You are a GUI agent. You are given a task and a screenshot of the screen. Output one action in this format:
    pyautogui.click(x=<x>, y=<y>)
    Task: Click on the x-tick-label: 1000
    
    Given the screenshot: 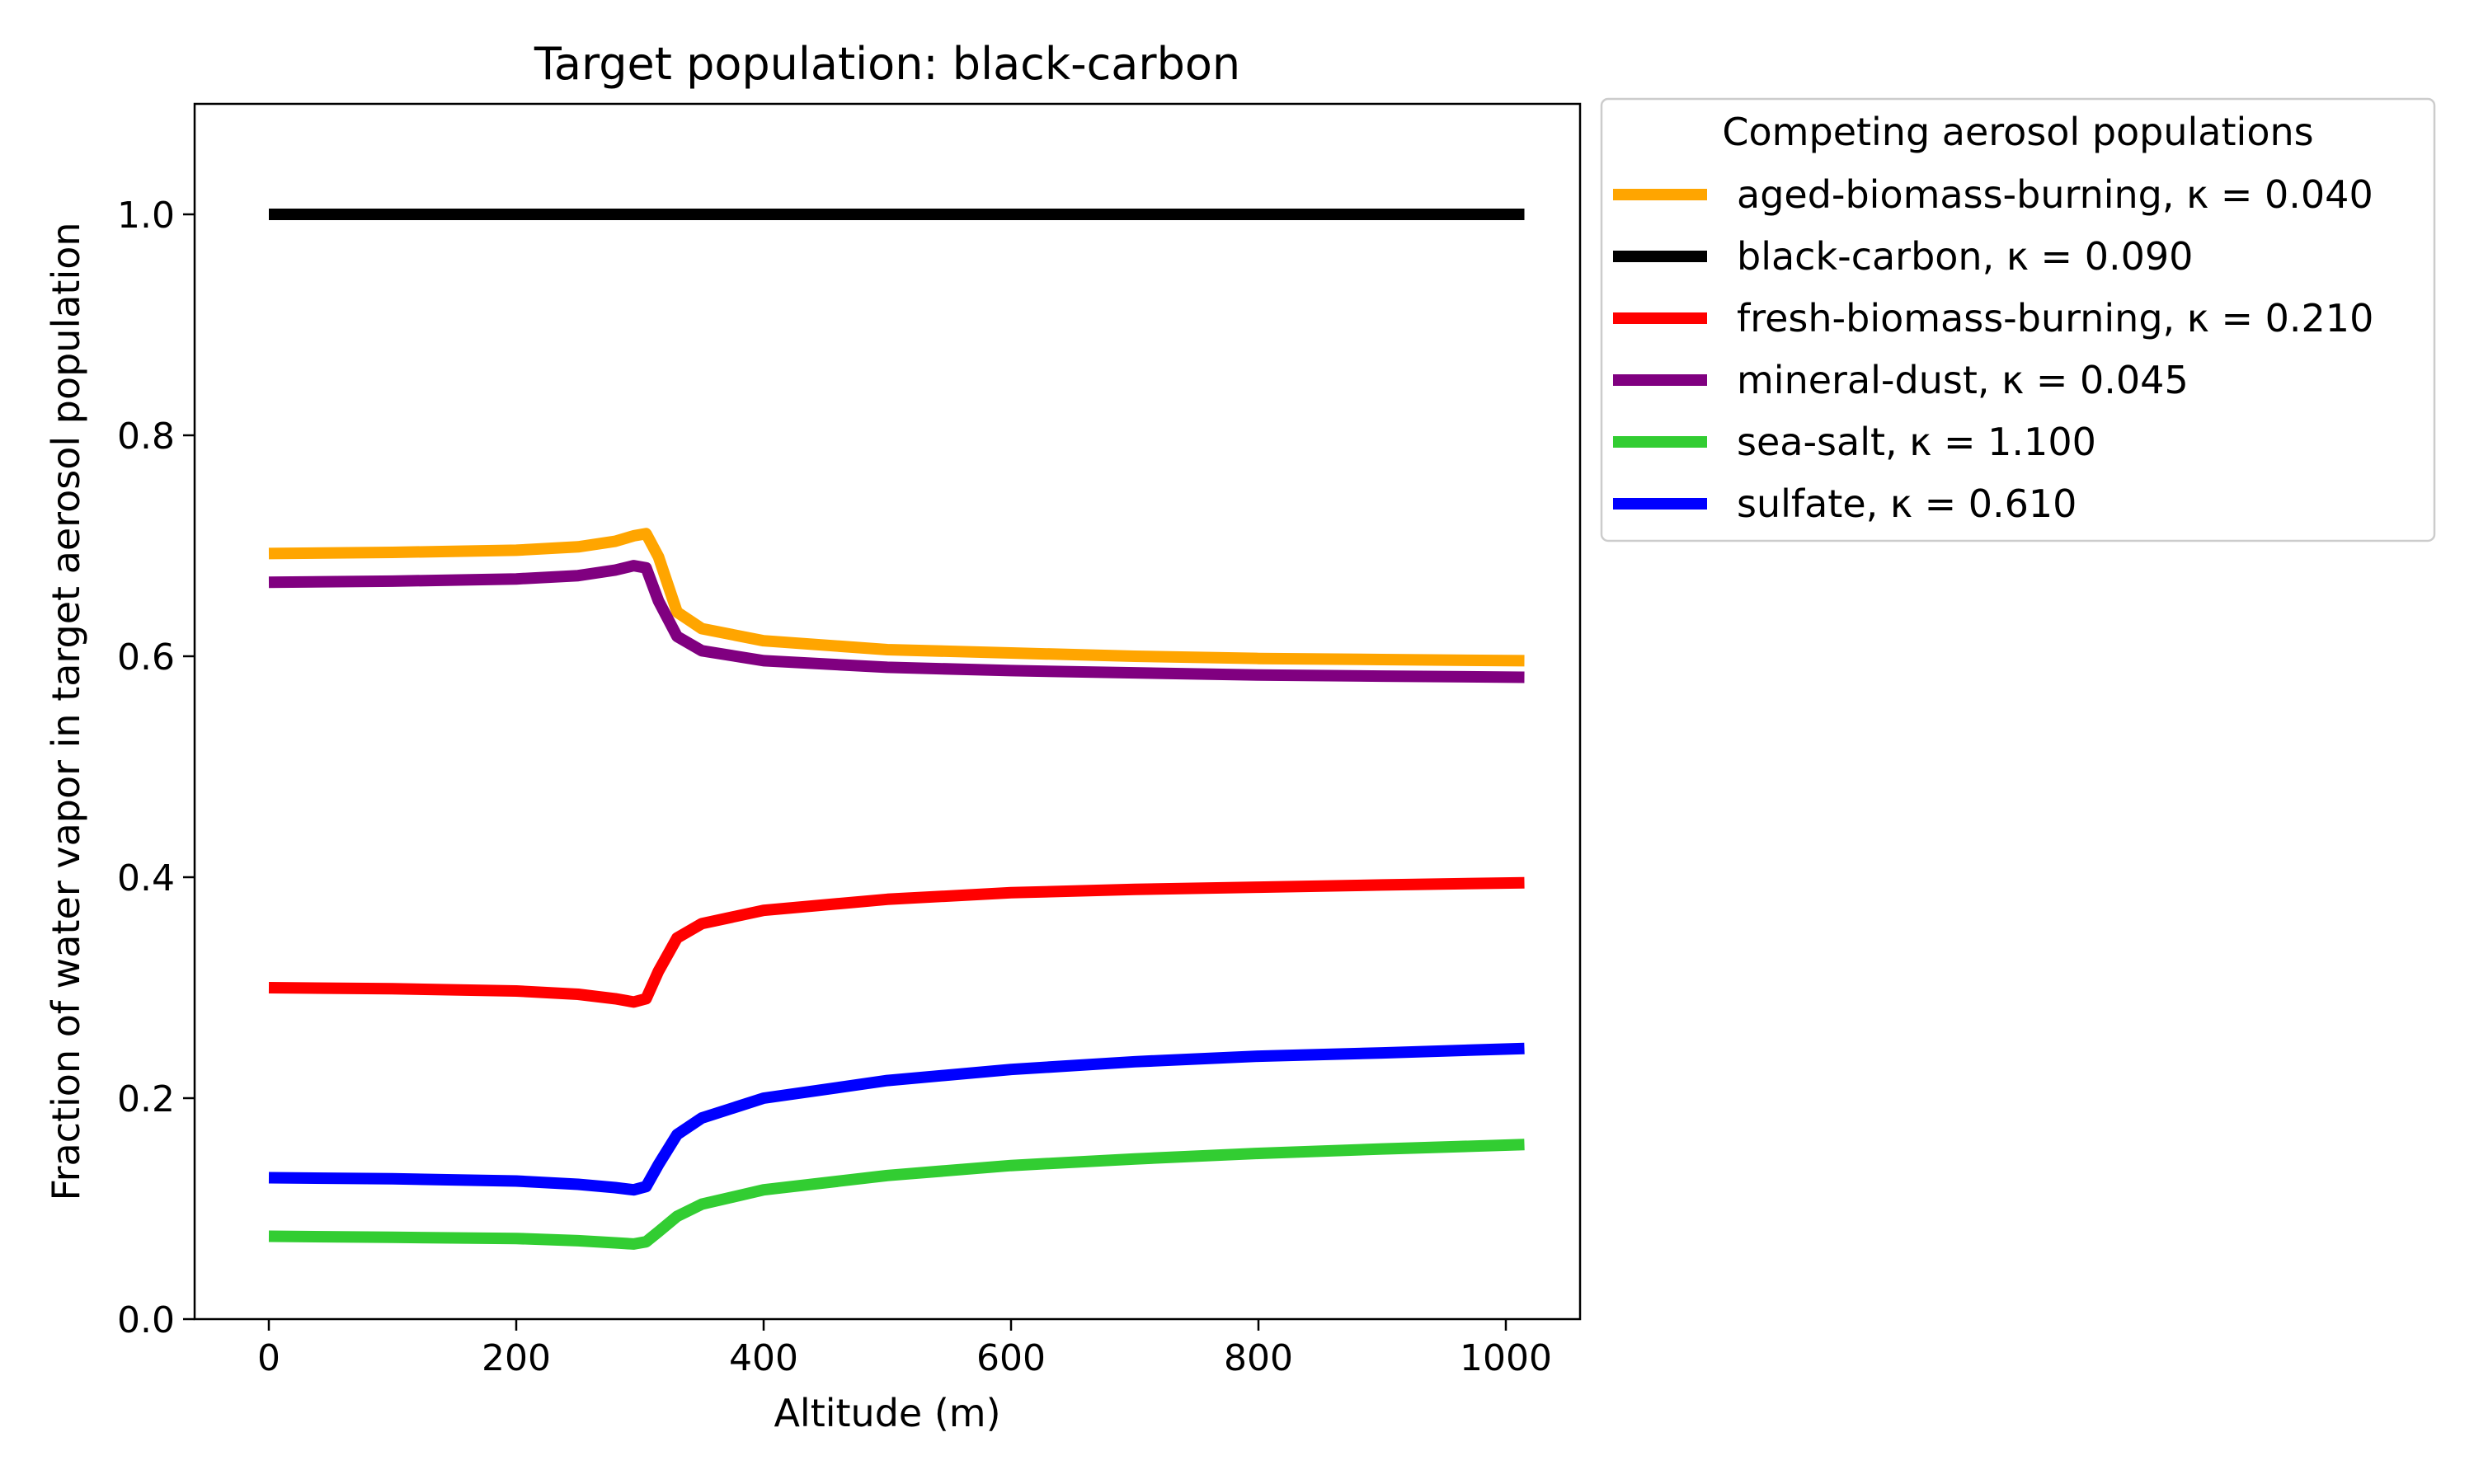 What is the action you would take?
    pyautogui.click(x=1506, y=1358)
    